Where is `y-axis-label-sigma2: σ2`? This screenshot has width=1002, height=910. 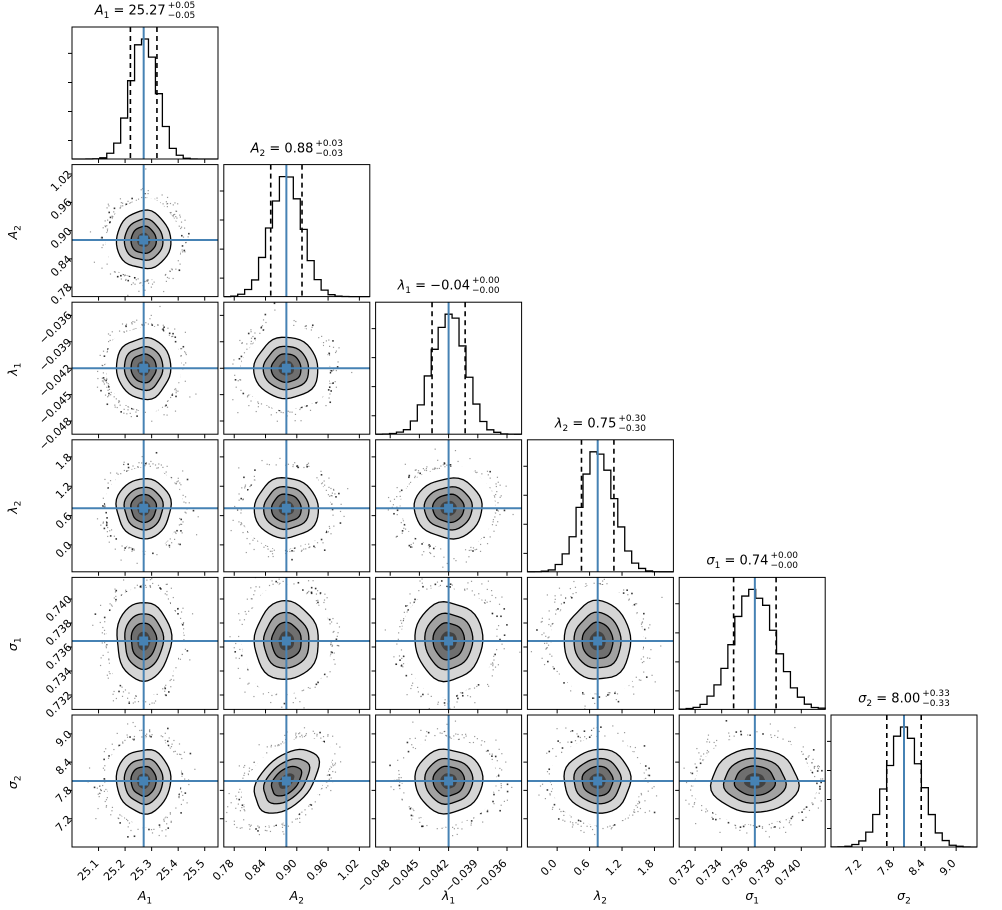
y-axis-label-sigma2: σ2 is located at coordinates (14, 782).